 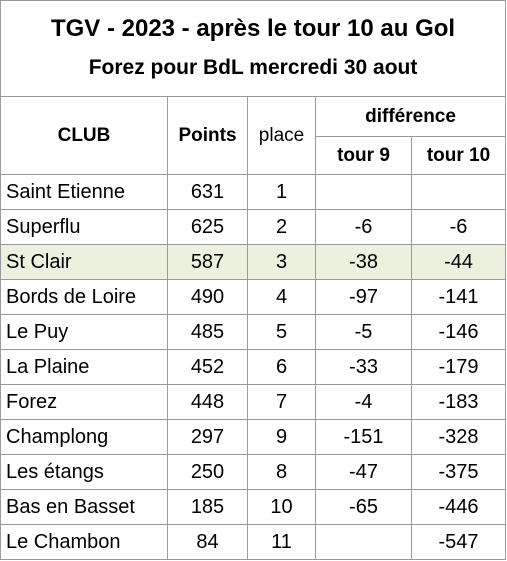 I want to click on club-cell: Forez, so click(x=84, y=402).